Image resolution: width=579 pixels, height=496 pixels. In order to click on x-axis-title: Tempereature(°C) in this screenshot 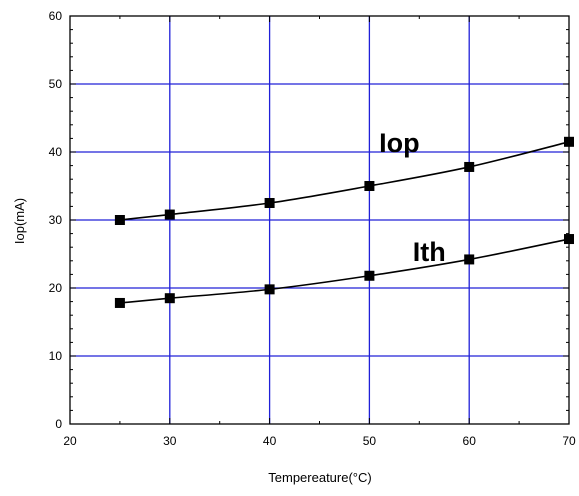, I will do `click(319, 477)`.